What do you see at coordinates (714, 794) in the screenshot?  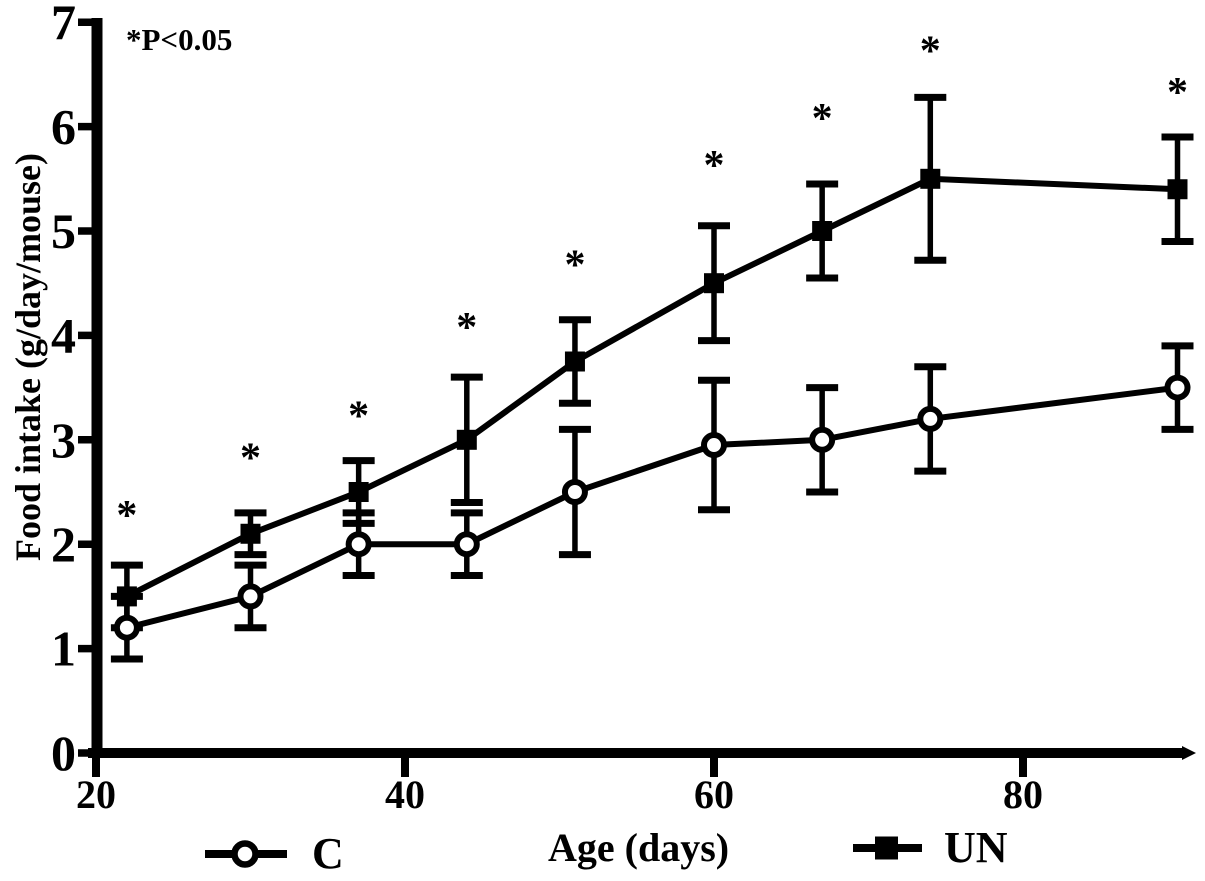 I see `x-tick-label: 60` at bounding box center [714, 794].